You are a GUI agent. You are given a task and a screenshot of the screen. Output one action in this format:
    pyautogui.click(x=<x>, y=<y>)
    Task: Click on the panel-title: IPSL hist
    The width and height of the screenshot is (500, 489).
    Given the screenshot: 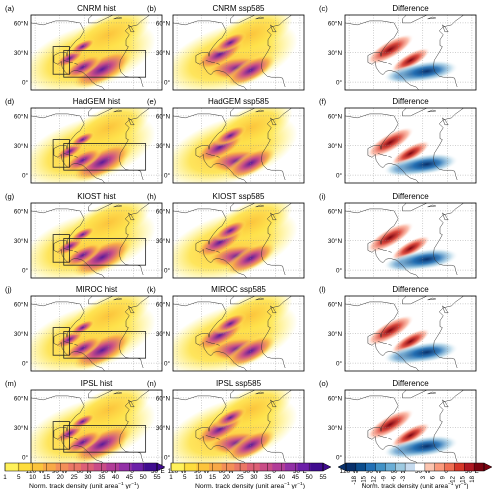 What is the action you would take?
    pyautogui.click(x=97, y=383)
    